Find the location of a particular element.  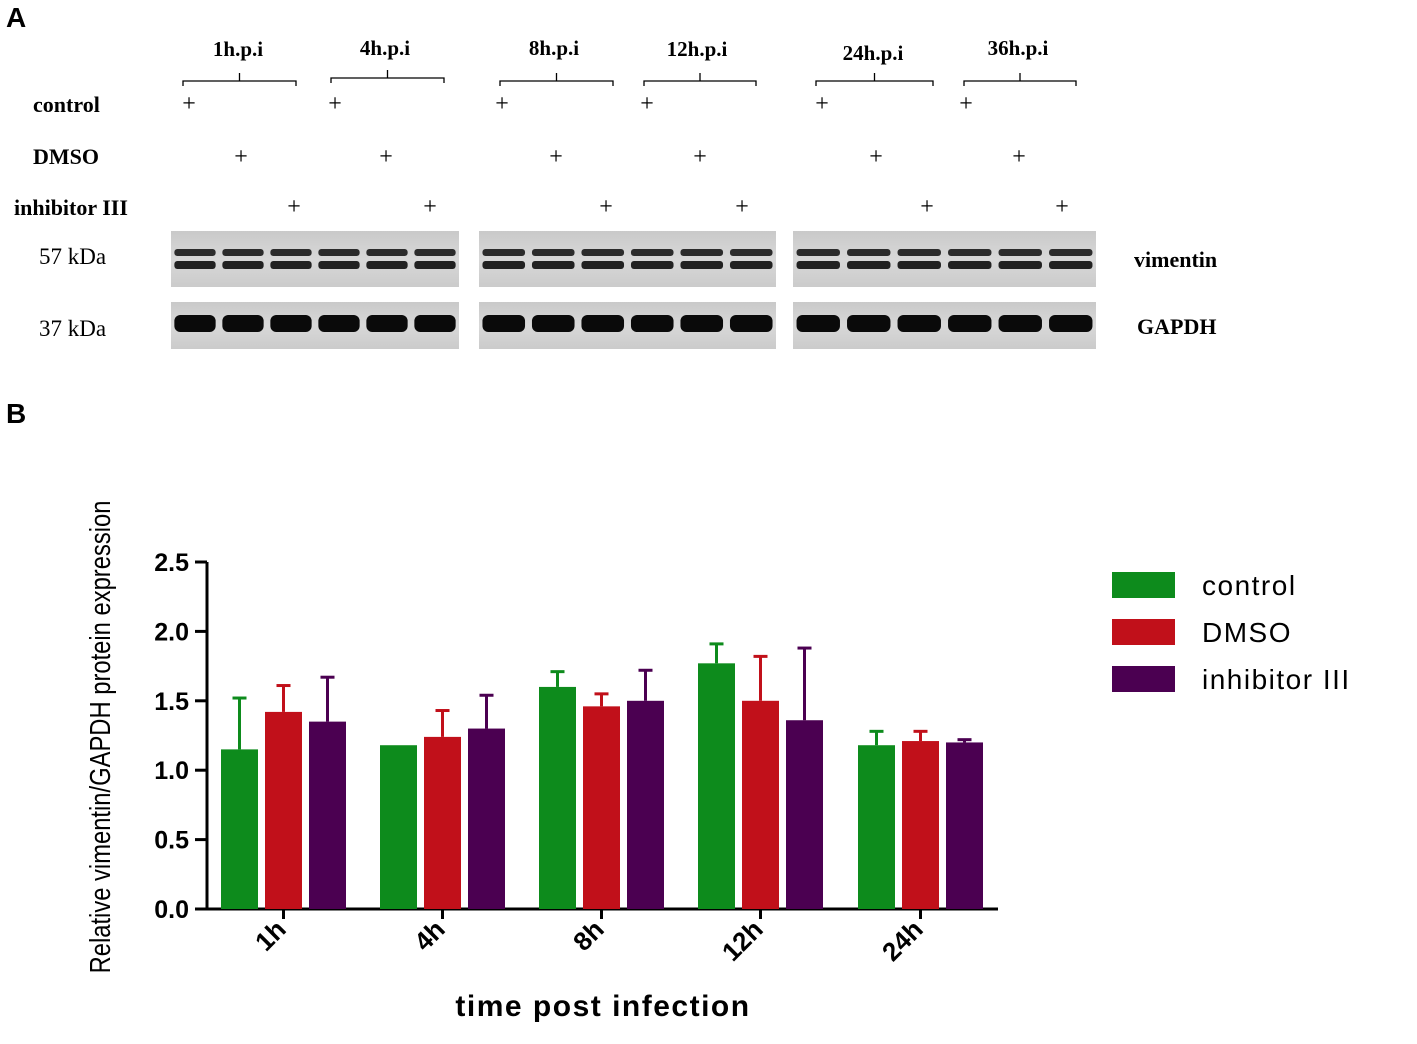

time-point-label: 4h.p.i is located at coordinates (385, 48).